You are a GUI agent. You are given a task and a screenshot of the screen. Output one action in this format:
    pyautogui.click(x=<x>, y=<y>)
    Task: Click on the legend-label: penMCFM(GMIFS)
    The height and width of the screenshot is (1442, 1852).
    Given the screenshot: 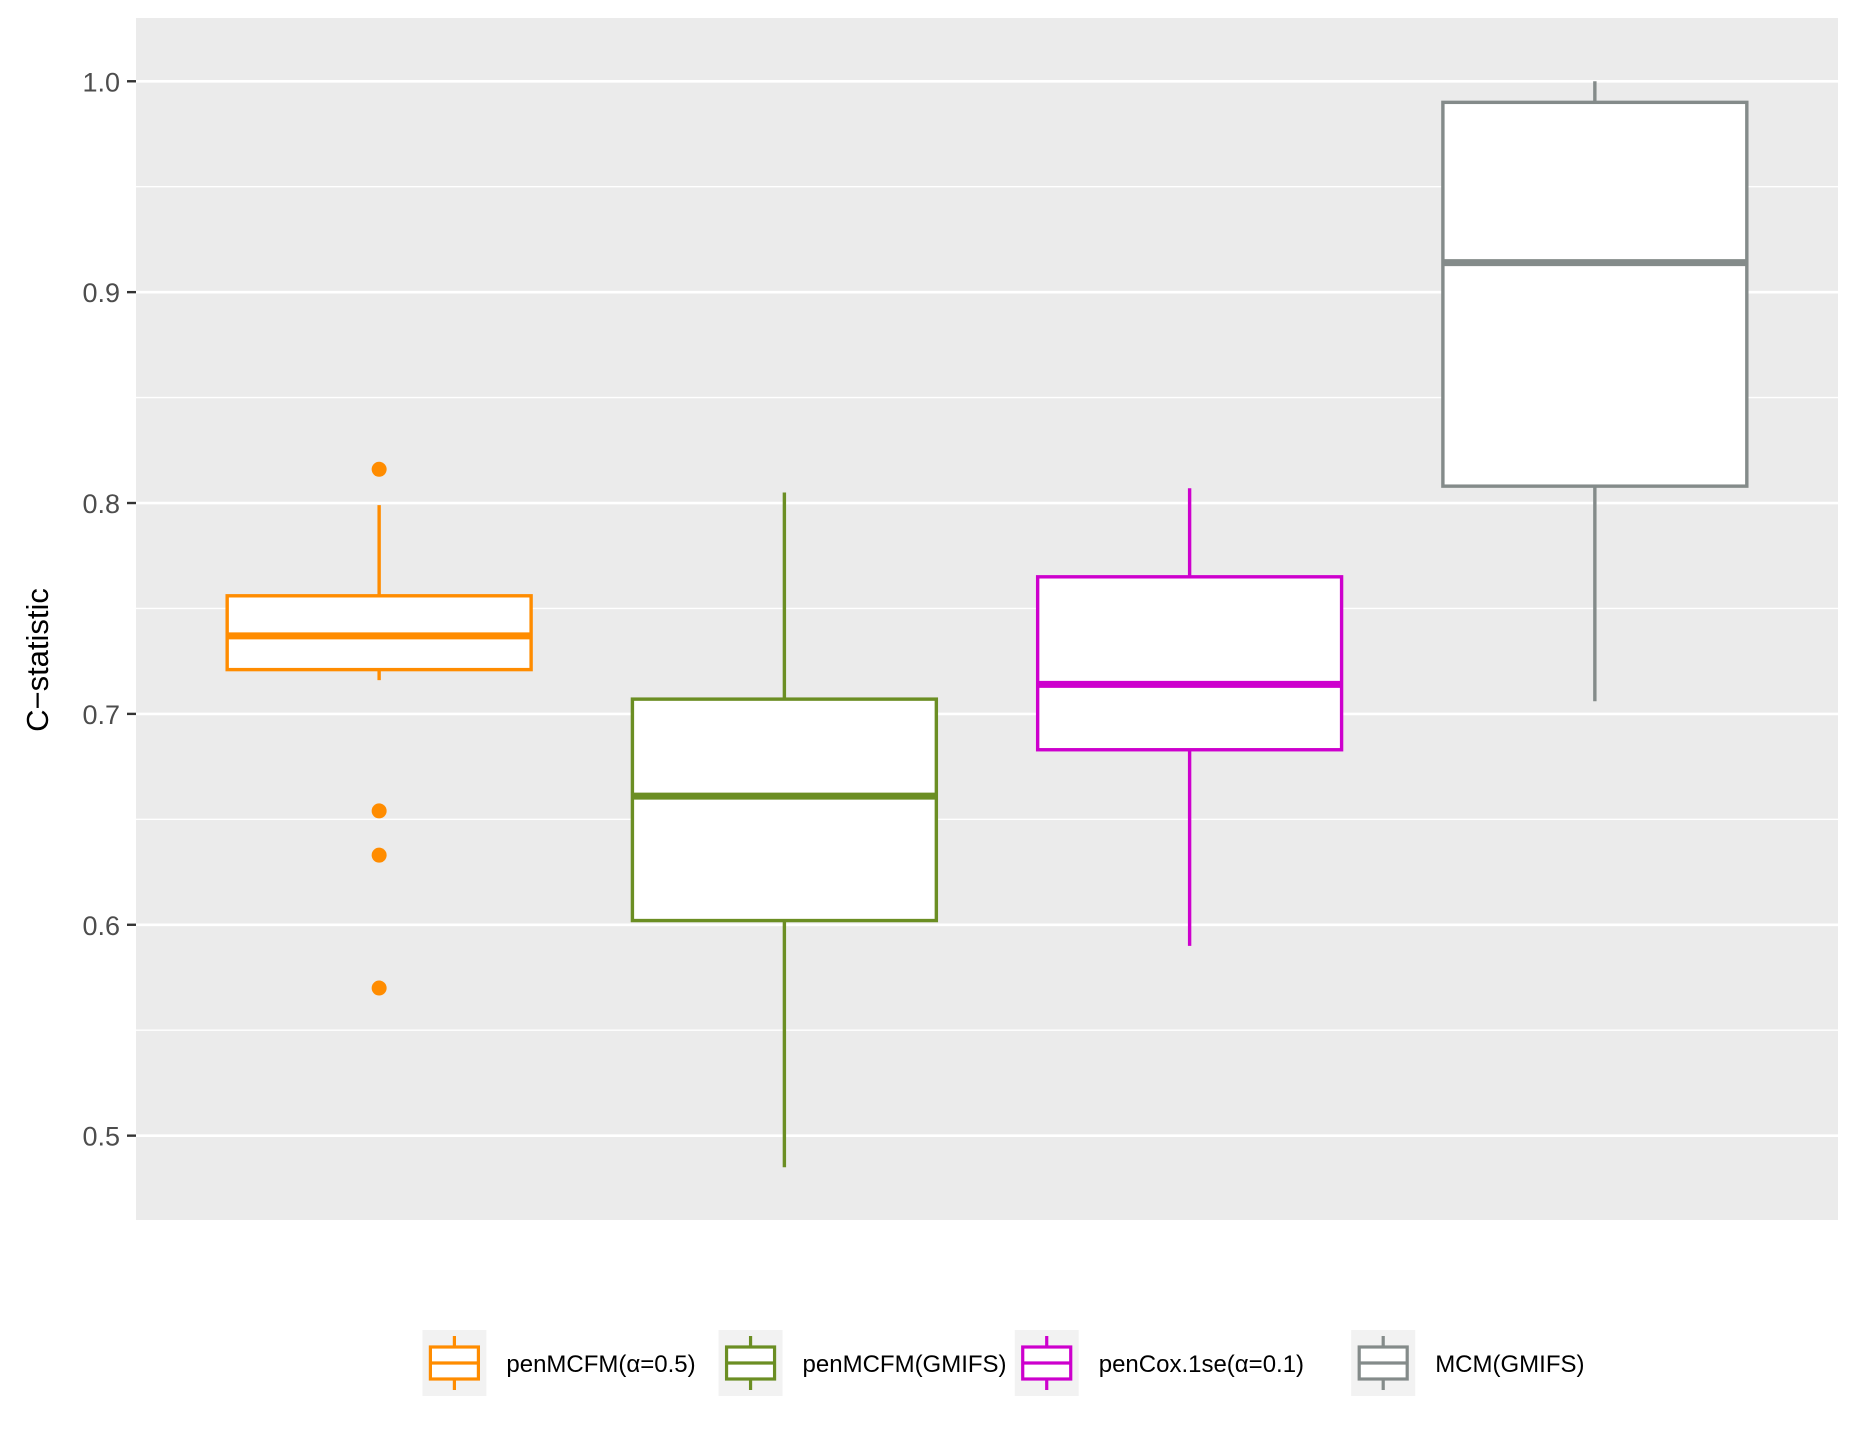 What is the action you would take?
    pyautogui.click(x=905, y=1364)
    